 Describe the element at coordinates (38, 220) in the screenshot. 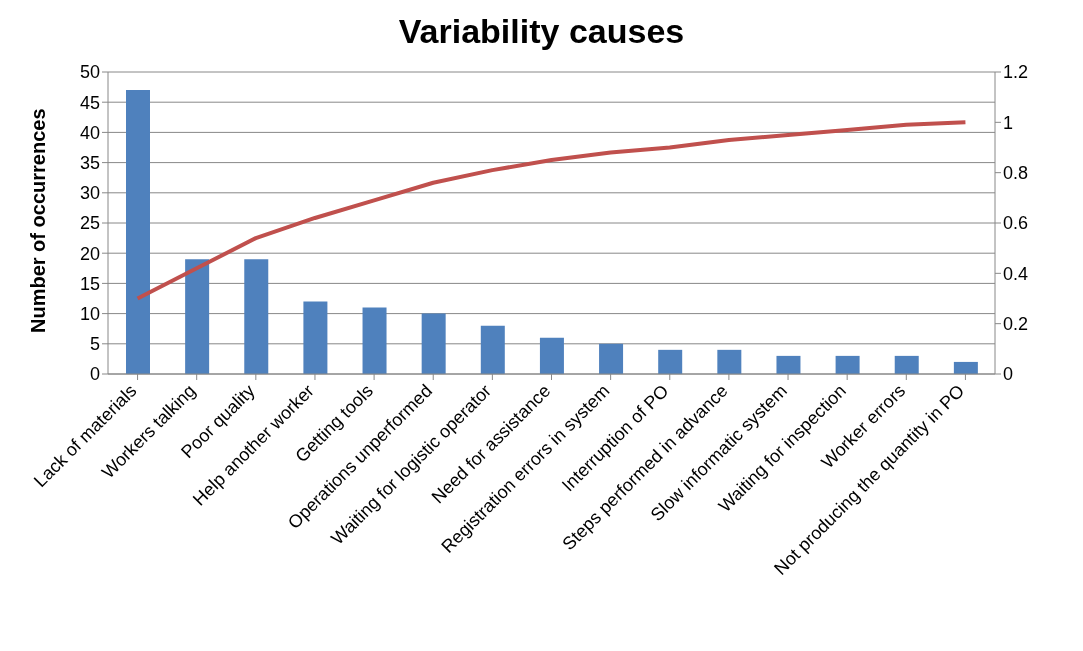

I see `y-axis-title: Number of occurrences` at that location.